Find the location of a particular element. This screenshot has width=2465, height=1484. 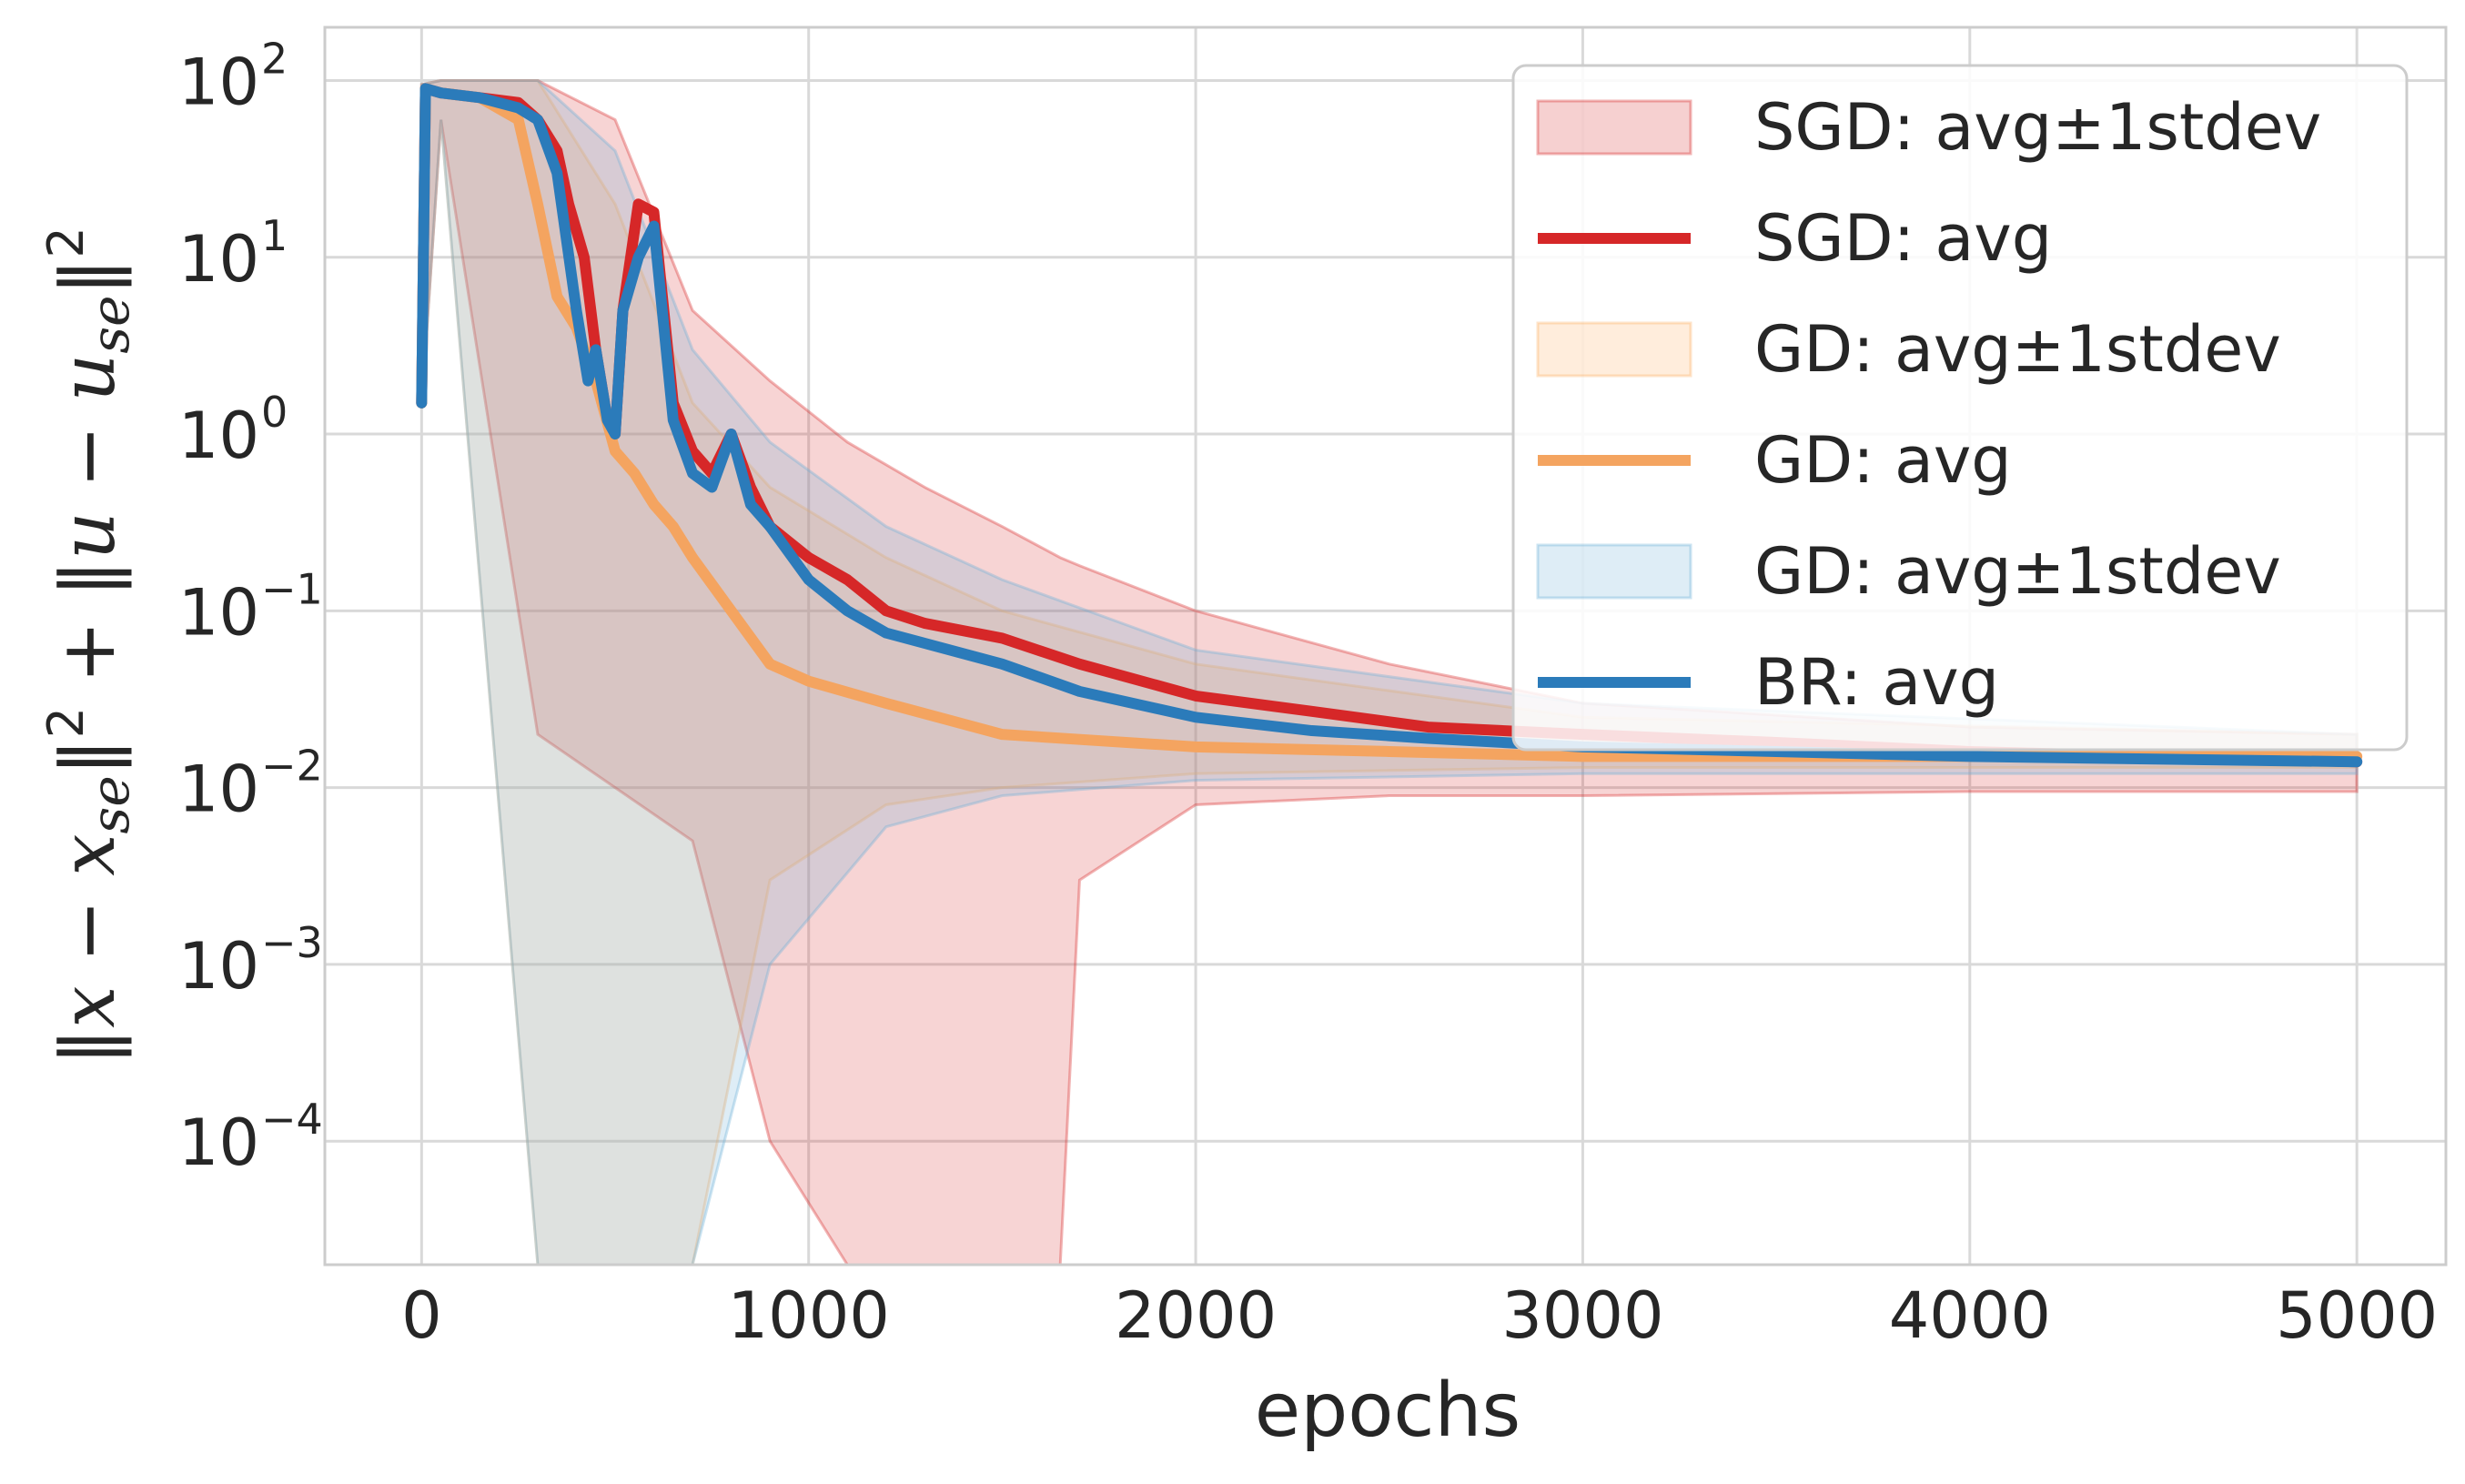

legend-label: BR: avg is located at coordinates (1877, 682).